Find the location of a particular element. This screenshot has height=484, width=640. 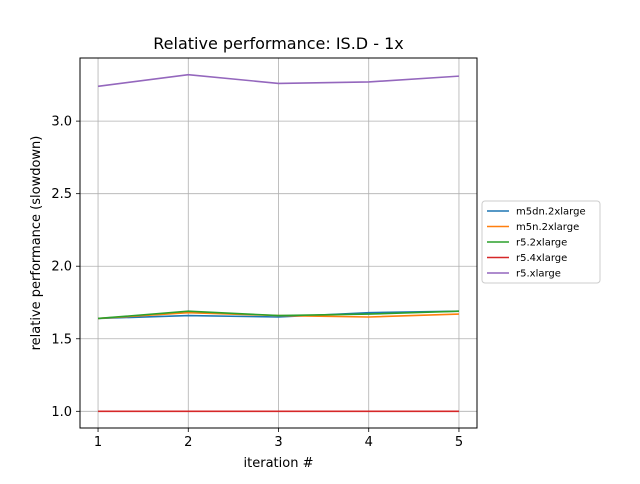

series-line-r5-xlarge is located at coordinates (278, 80).